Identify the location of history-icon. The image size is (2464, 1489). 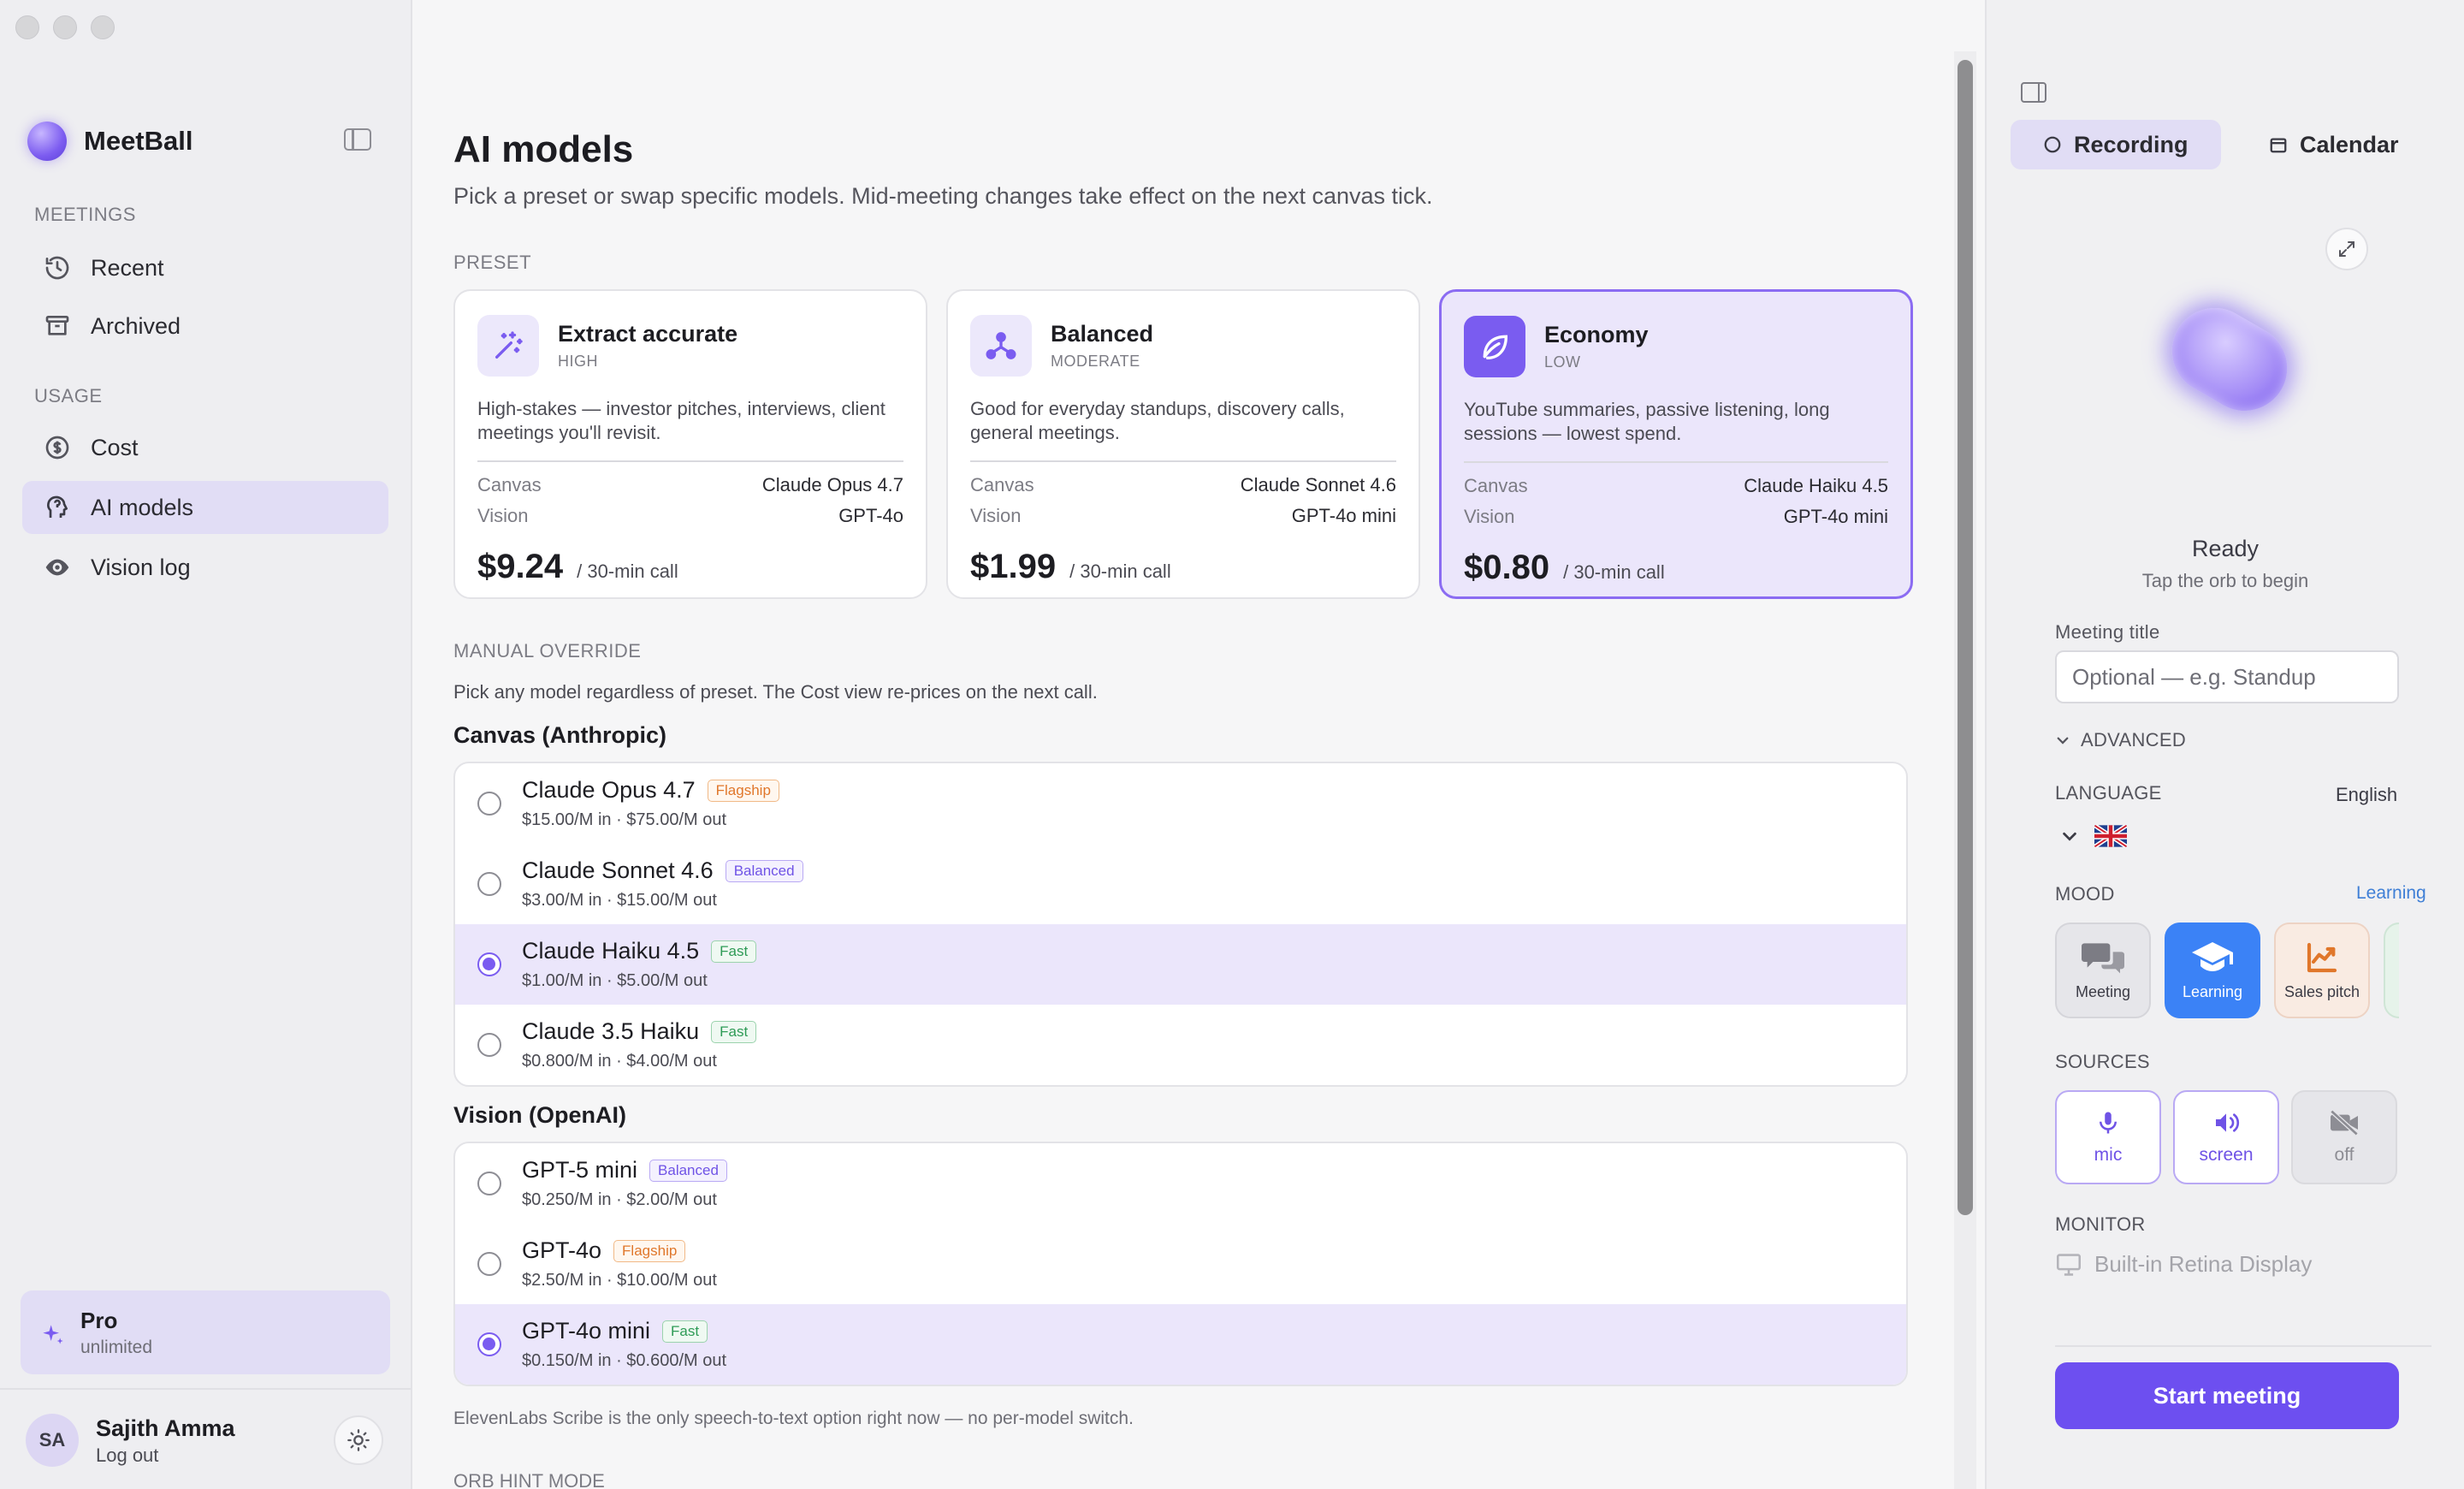
(57, 267).